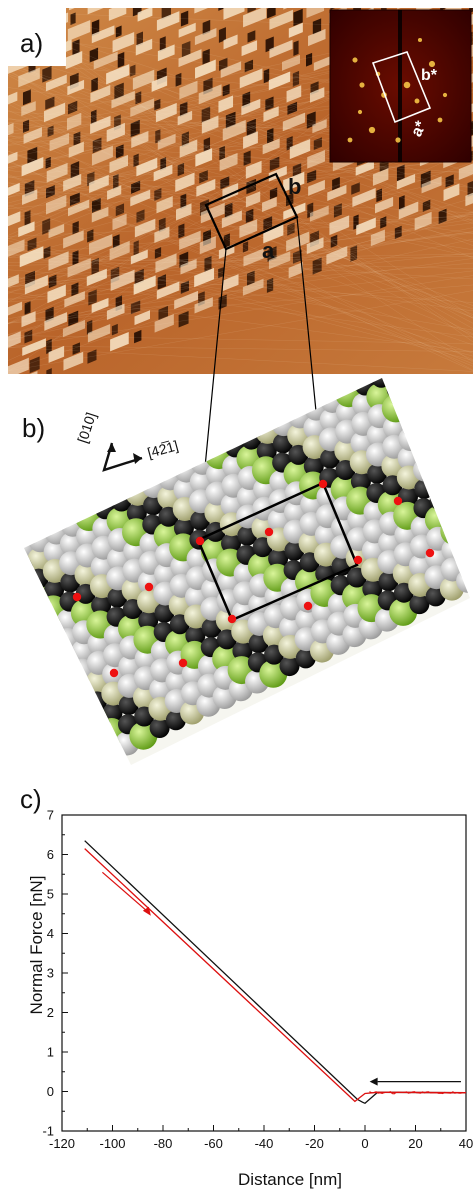 This screenshot has width=473, height=1191. Describe the element at coordinates (314, 1143) in the screenshot. I see `x-tick-label: -20` at that location.